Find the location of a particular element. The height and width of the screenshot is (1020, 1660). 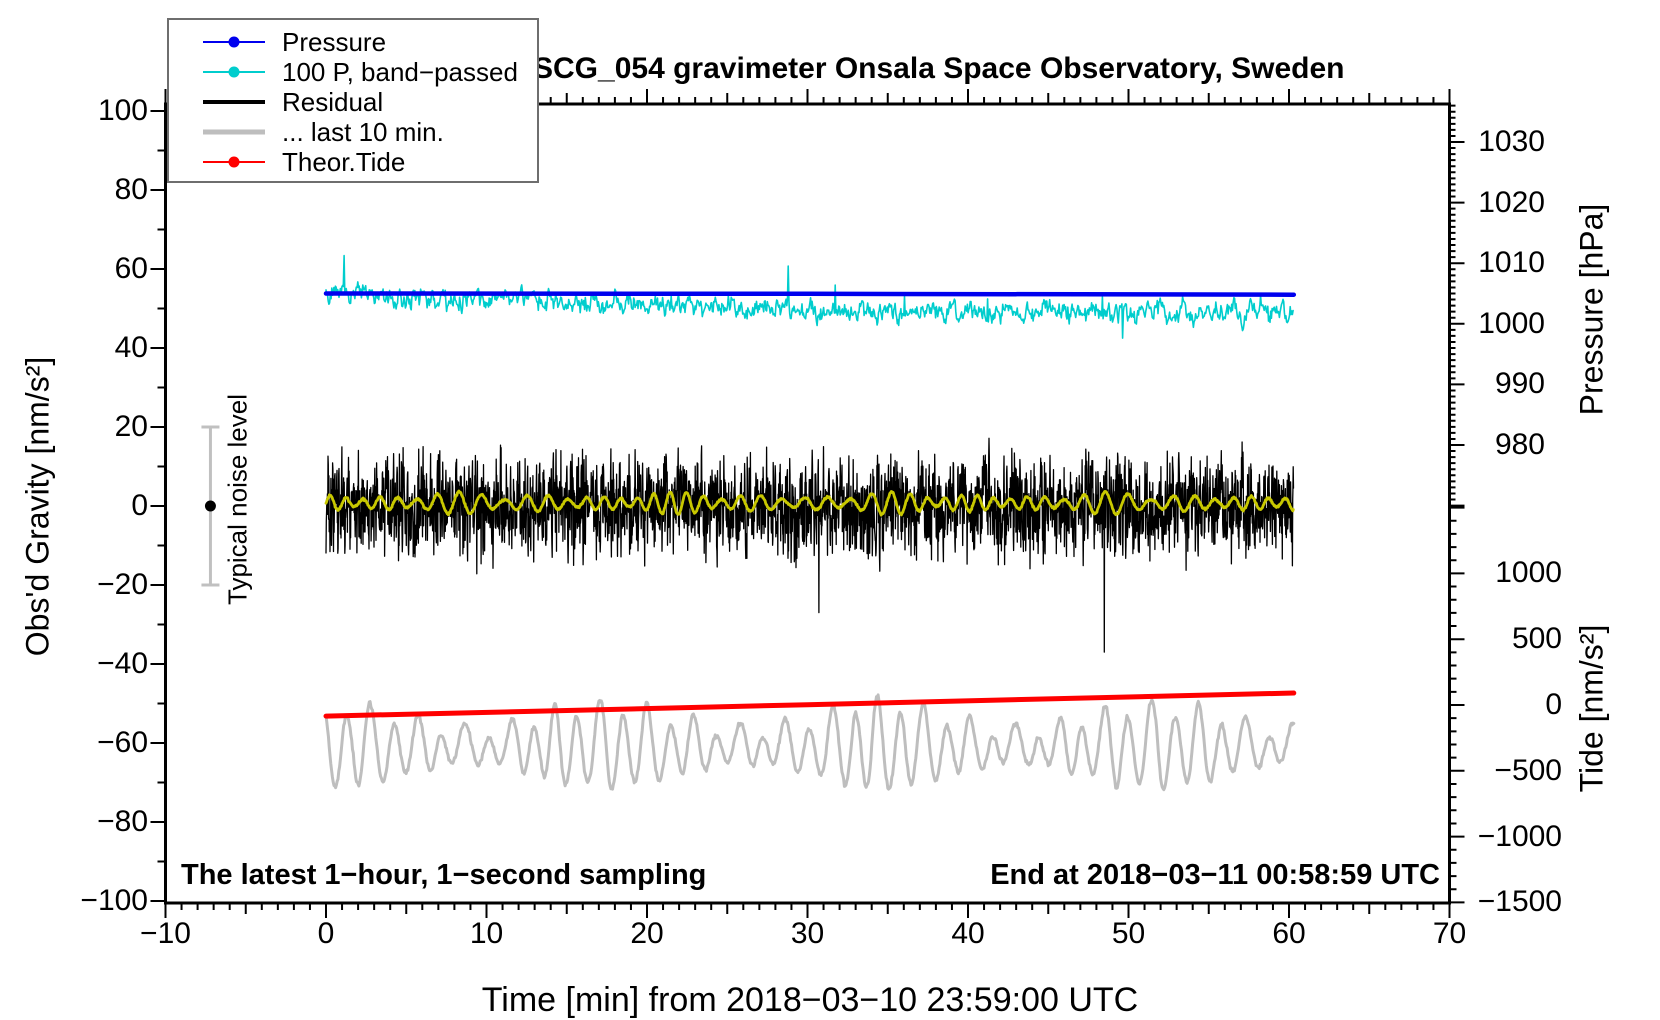

series-pressure is located at coordinates (810, 294).